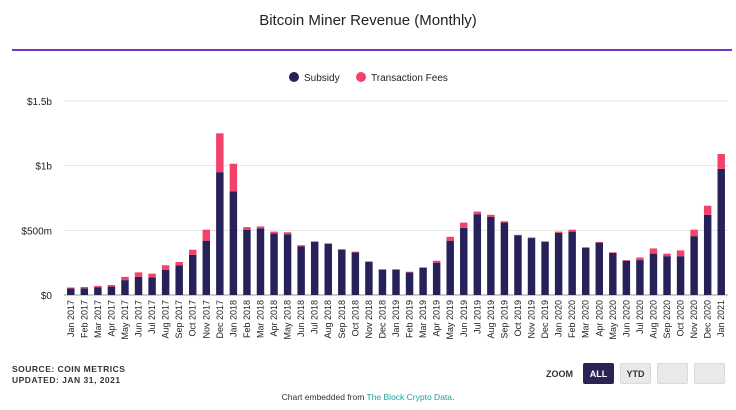 This screenshot has height=410, width=736. Describe the element at coordinates (409, 397) in the screenshot. I see `embed-link: The Block Crypto Data` at that location.